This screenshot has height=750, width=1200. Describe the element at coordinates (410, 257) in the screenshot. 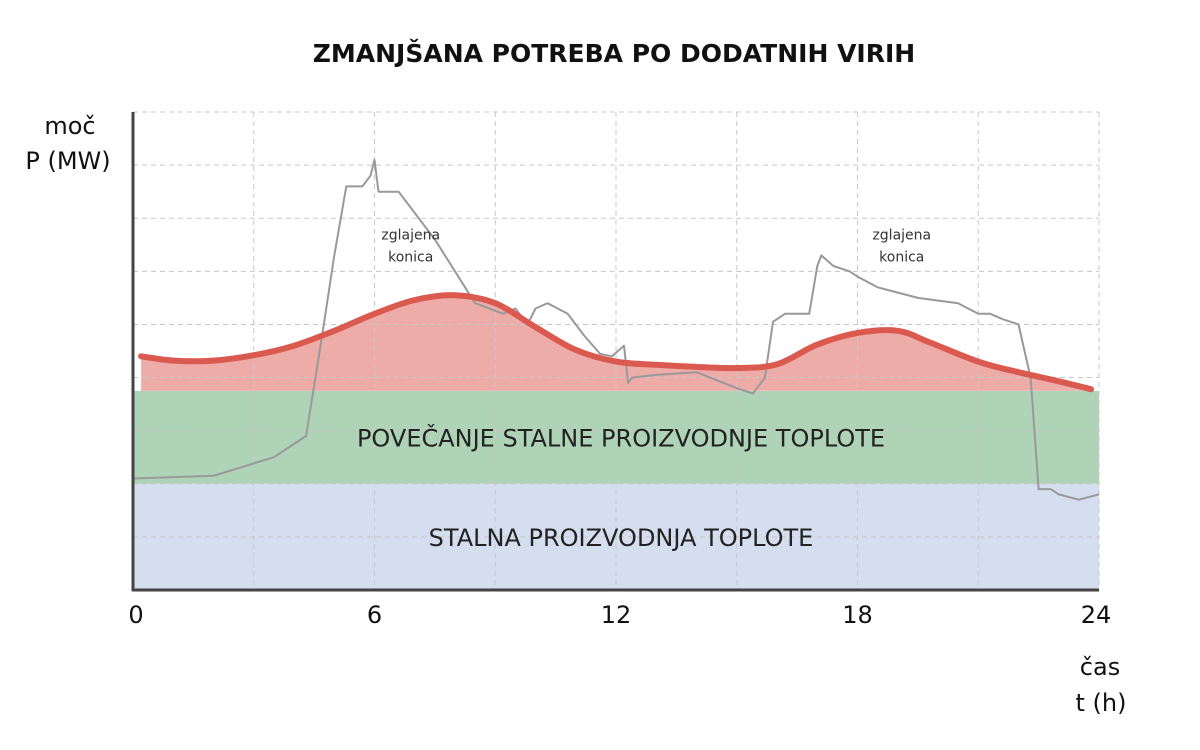

I see `annotation-1-line-2: konica` at that location.